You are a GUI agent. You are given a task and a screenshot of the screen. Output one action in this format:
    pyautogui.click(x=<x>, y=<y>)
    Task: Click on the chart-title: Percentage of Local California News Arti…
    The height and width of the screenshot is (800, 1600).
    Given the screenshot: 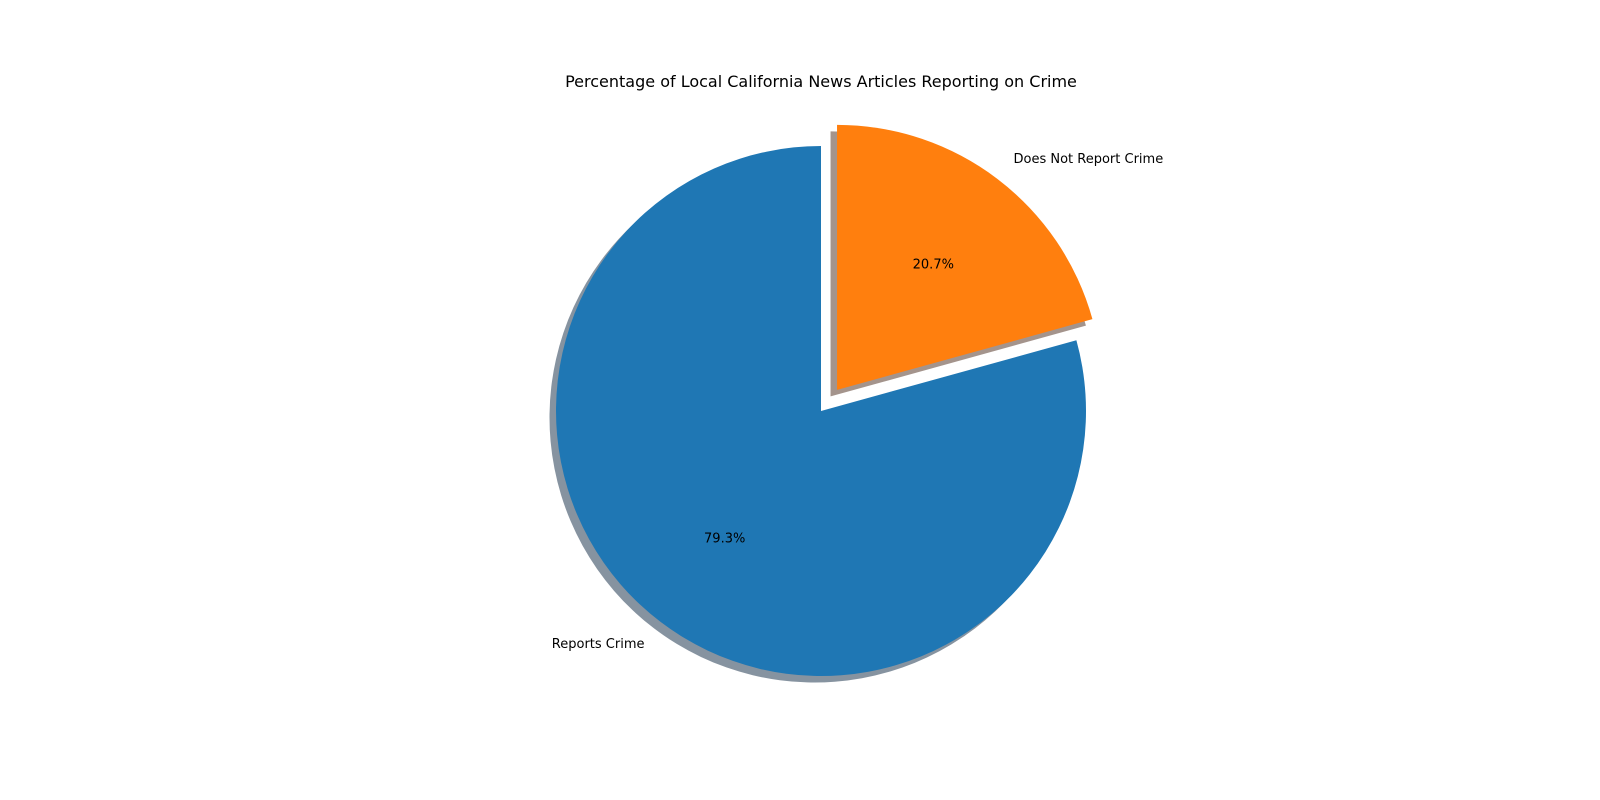 What is the action you would take?
    pyautogui.click(x=821, y=81)
    